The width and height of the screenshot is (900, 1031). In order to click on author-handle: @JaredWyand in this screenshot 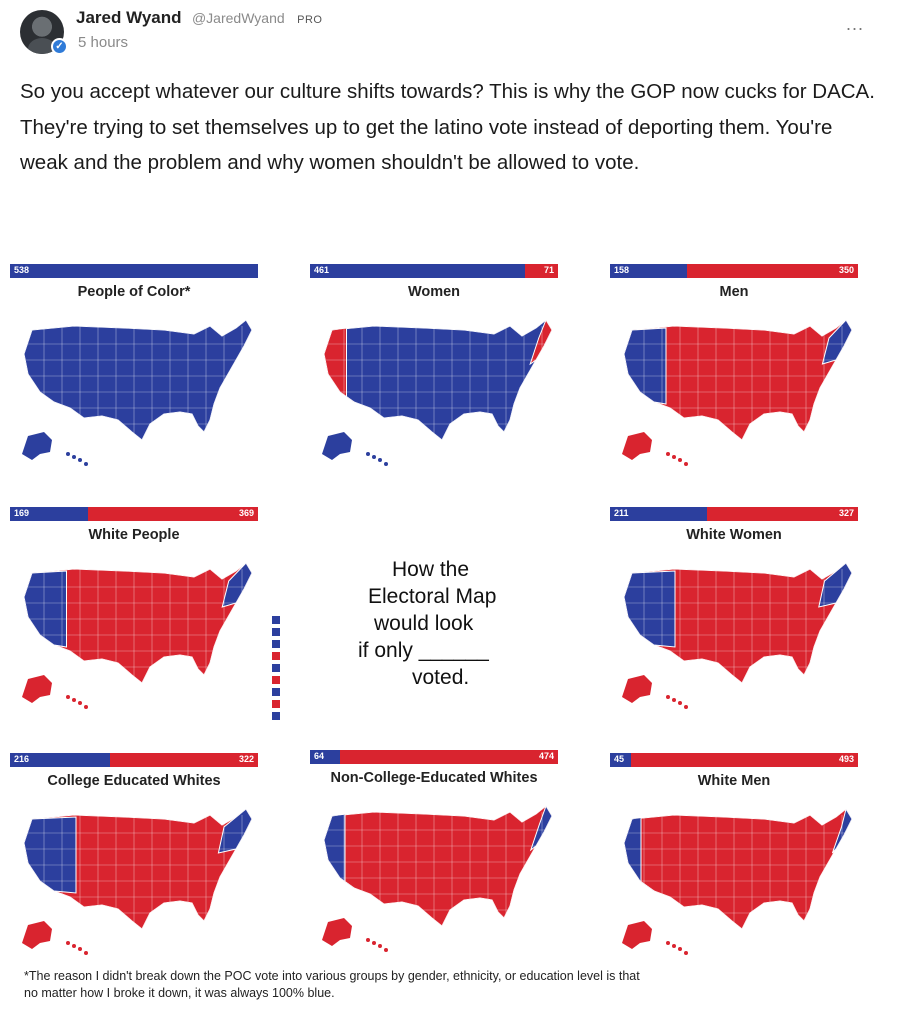, I will do `click(238, 18)`.